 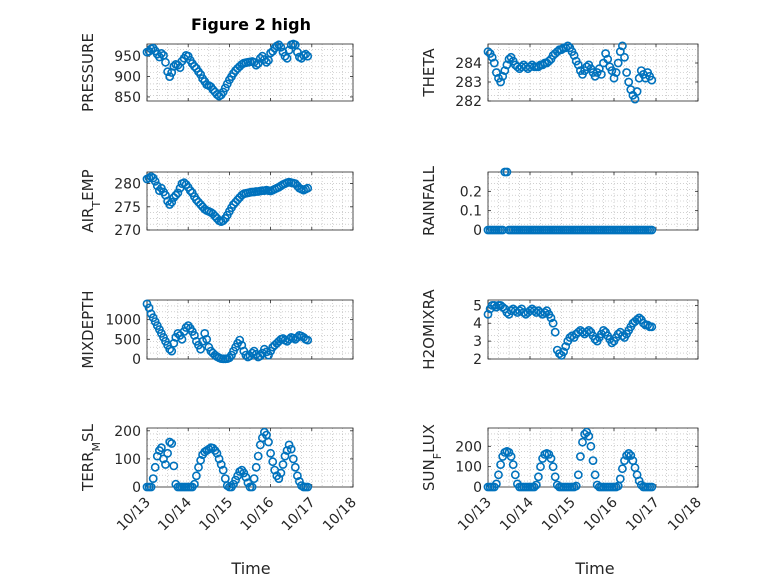 What do you see at coordinates (88, 72) in the screenshot?
I see `y-axis-label: PRESSURE` at bounding box center [88, 72].